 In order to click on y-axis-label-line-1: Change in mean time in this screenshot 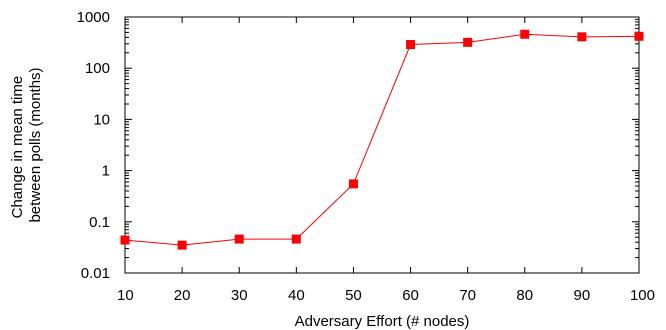, I will do `click(17, 147)`.